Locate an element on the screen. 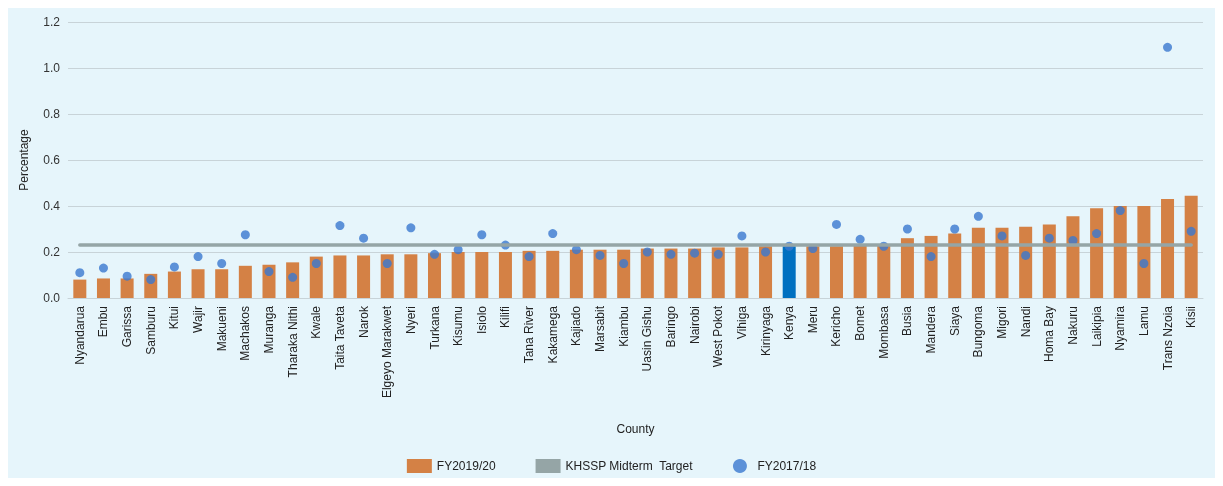 Image resolution: width=1223 pixels, height=486 pixels. x-tick-label: Muranga is located at coordinates (268, 329).